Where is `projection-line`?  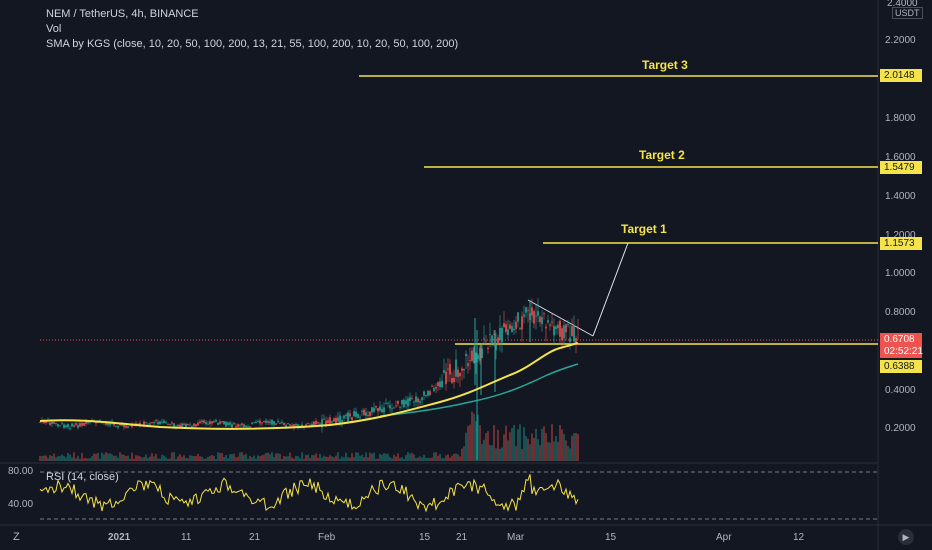 projection-line is located at coordinates (610, 289).